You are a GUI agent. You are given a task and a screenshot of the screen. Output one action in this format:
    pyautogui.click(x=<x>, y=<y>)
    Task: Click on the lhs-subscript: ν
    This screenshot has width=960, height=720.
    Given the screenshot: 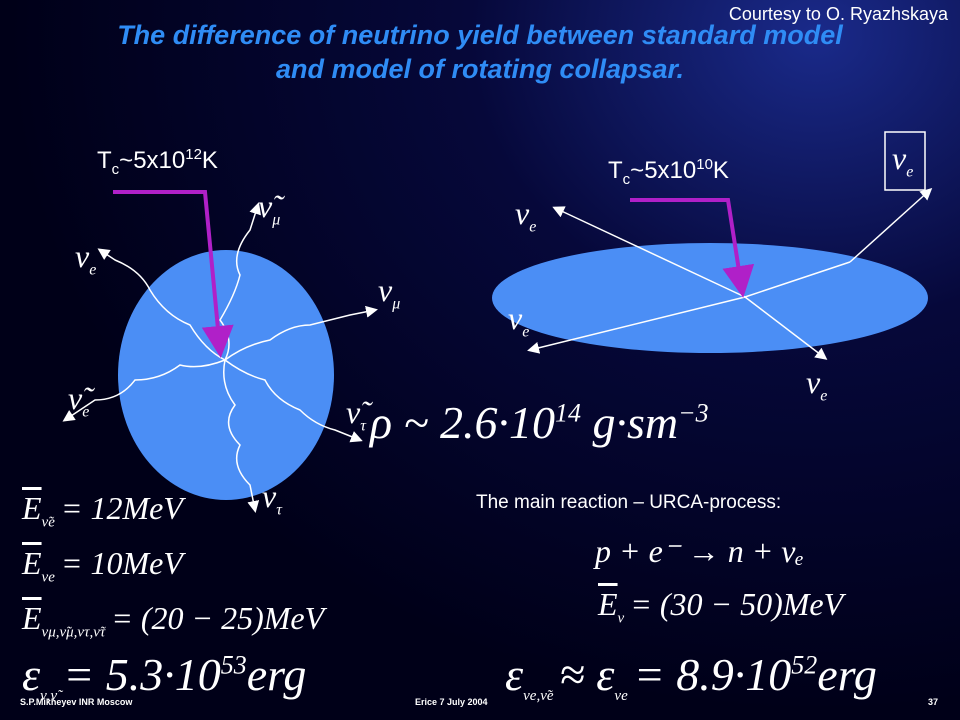 What is the action you would take?
    pyautogui.click(x=621, y=618)
    